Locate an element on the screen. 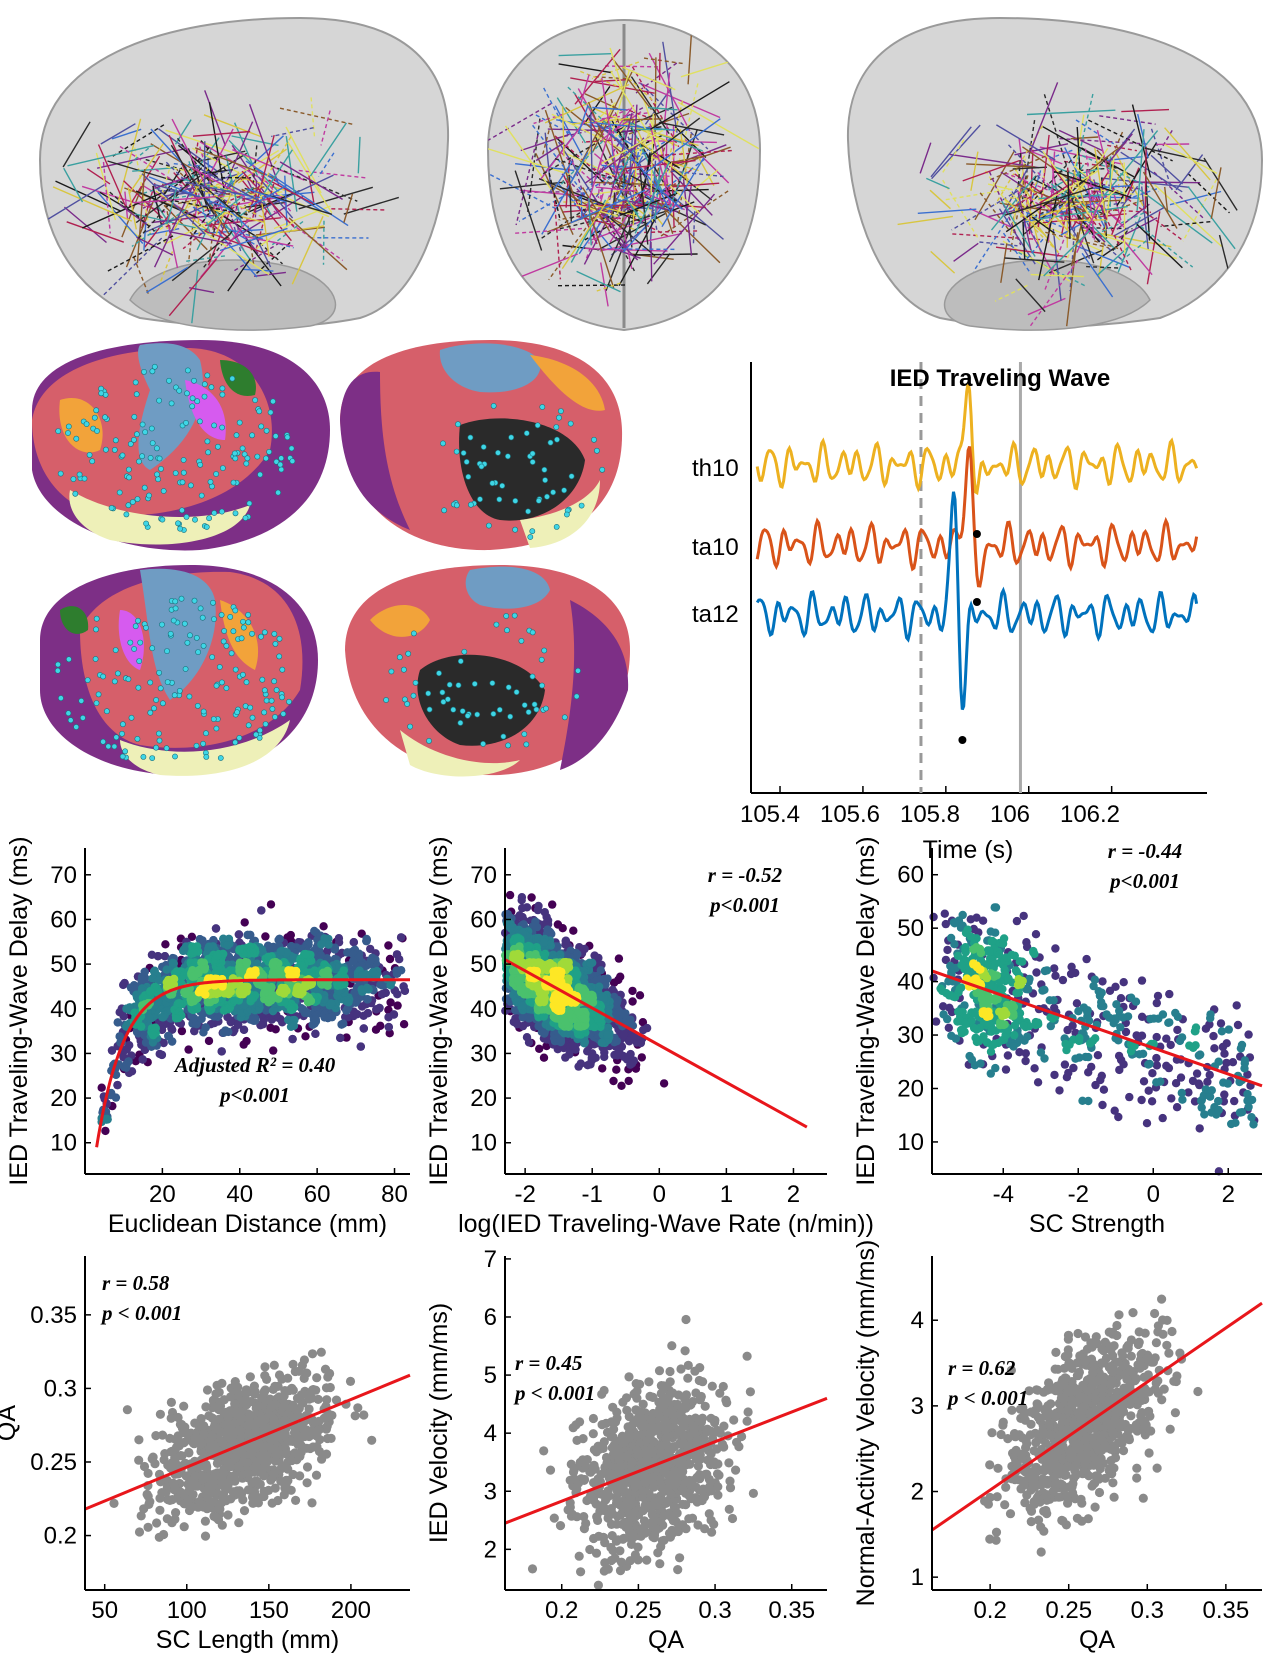 The height and width of the screenshot is (1655, 1280). x-tick-label: 105.6 is located at coordinates (850, 814).